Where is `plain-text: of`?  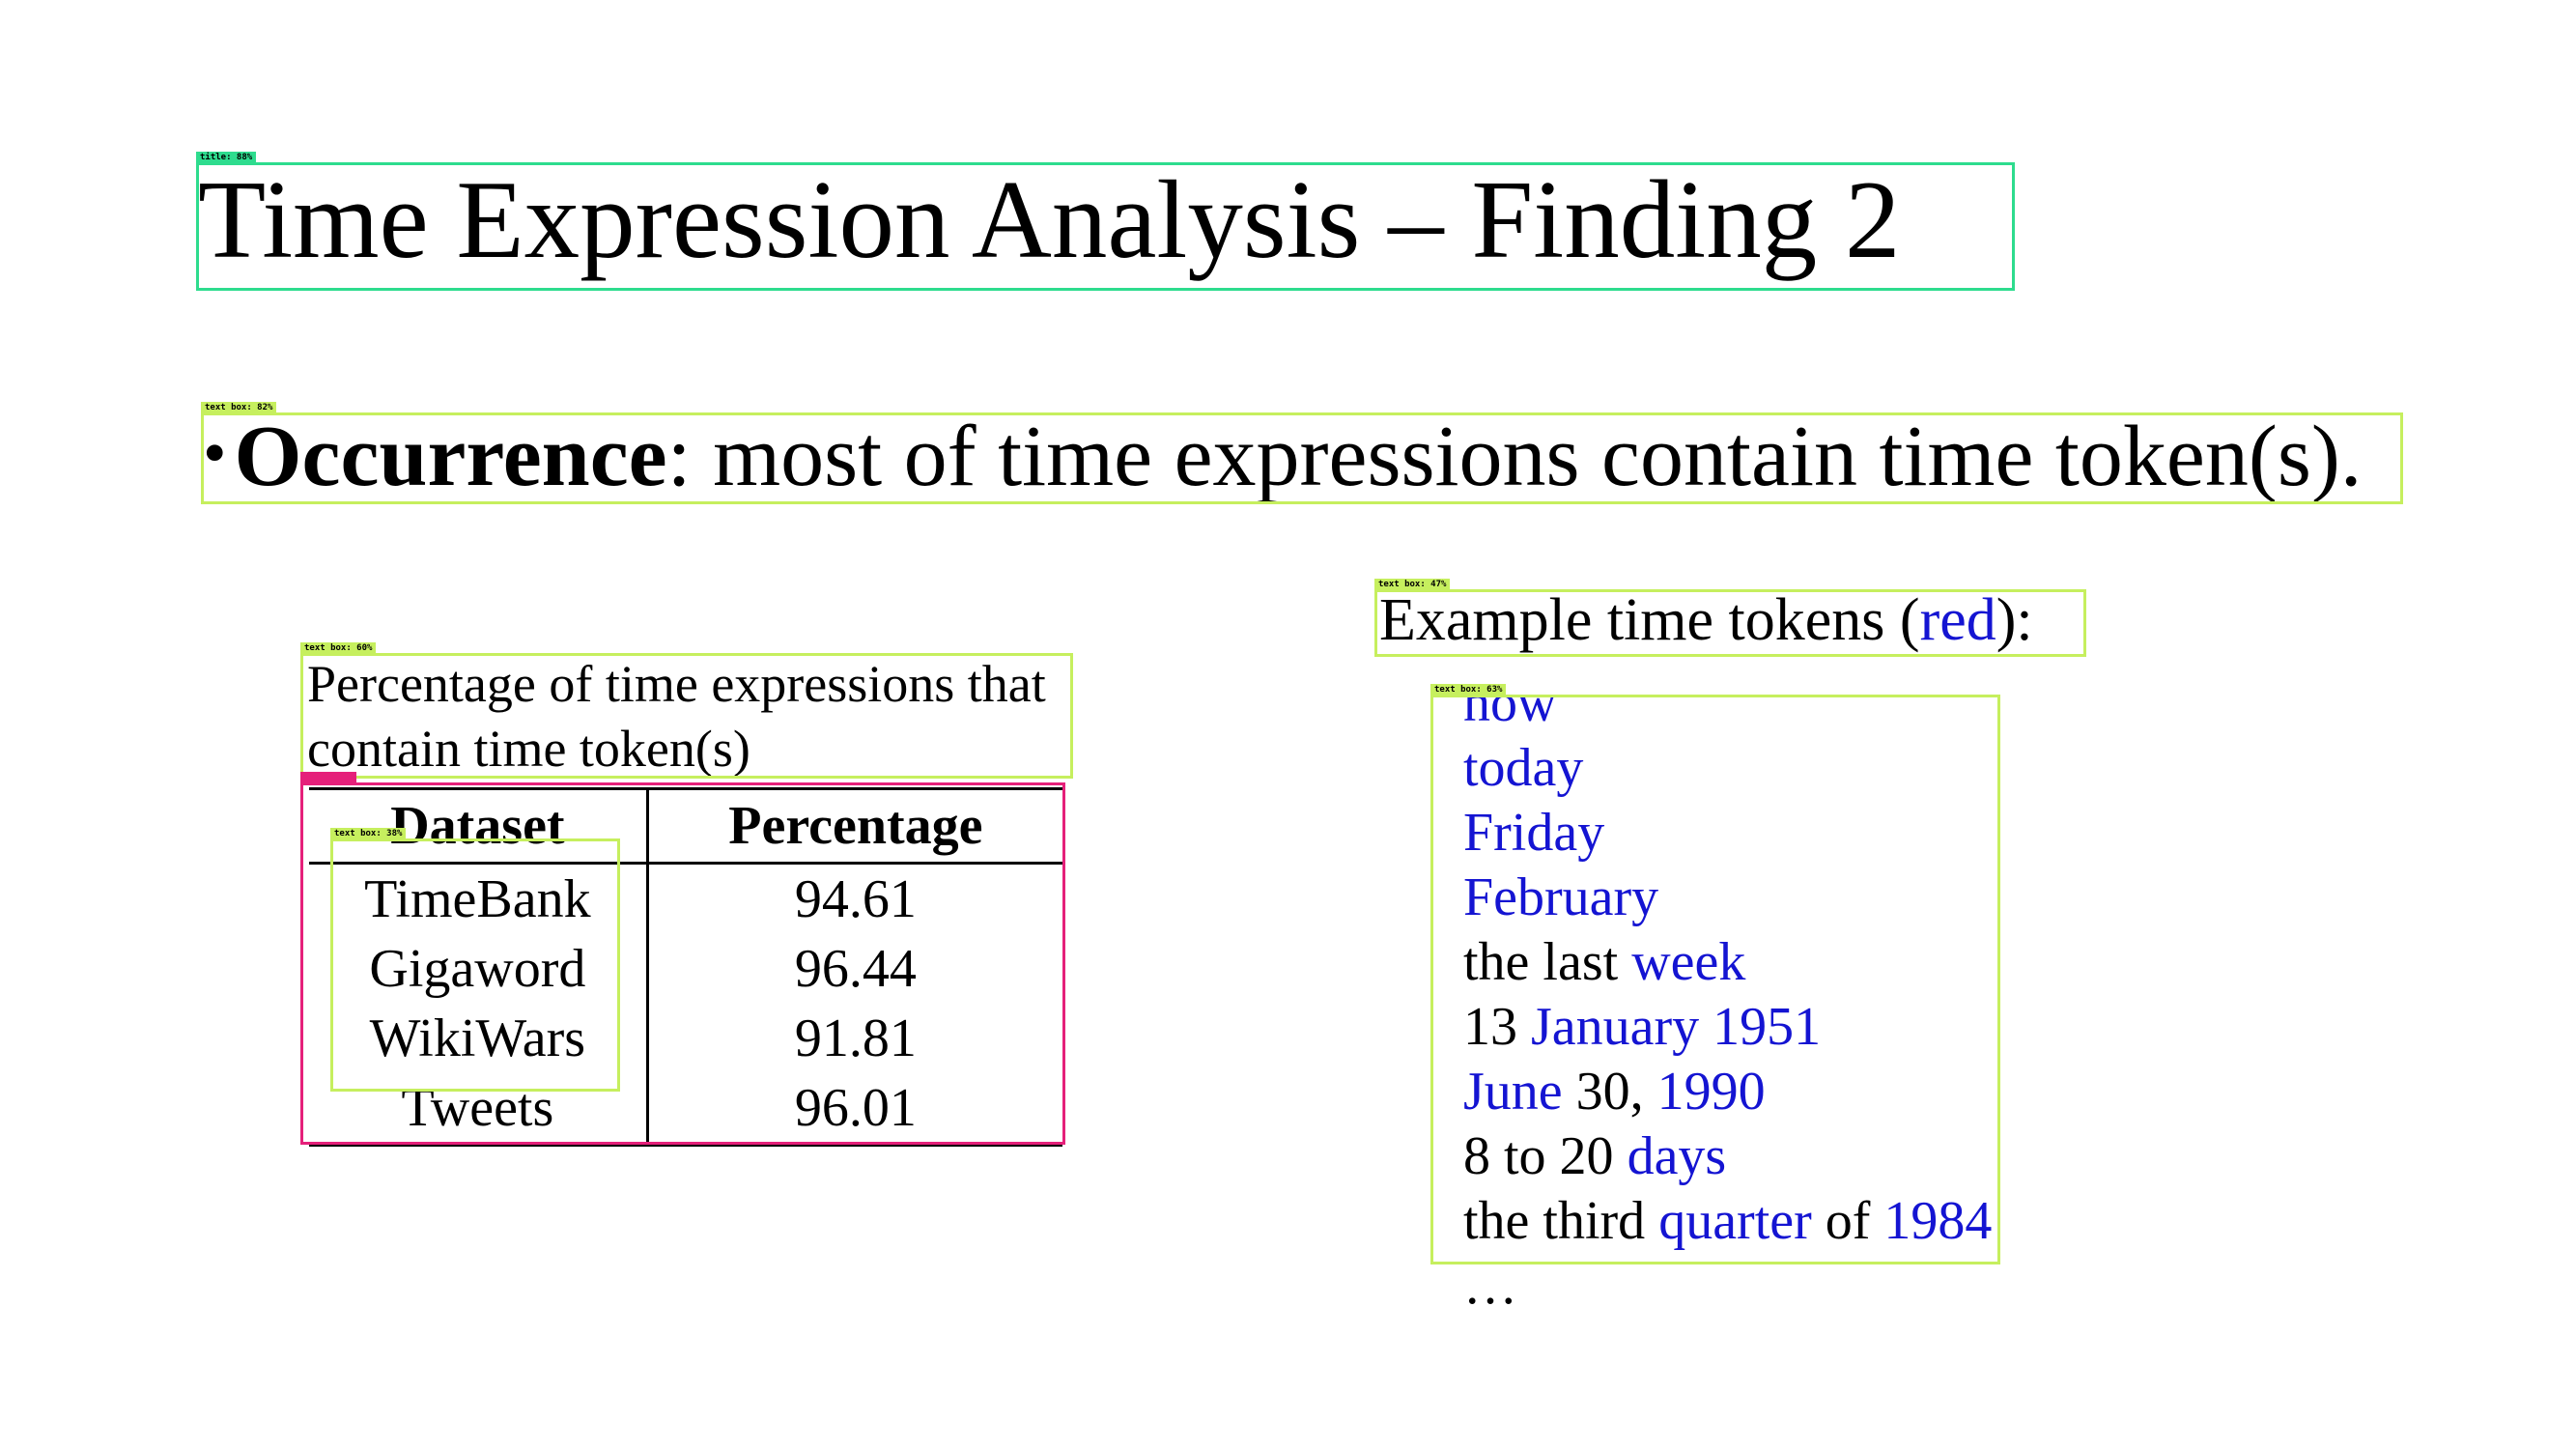 plain-text: of is located at coordinates (1847, 1221).